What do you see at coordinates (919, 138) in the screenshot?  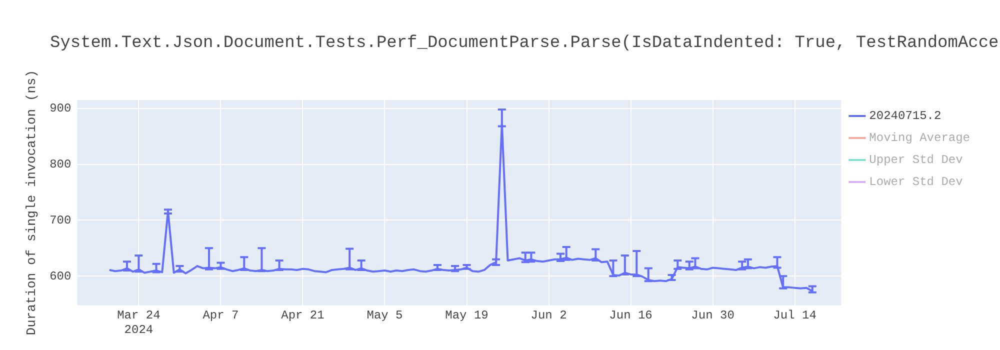 I see `legend-label: Moving Average` at bounding box center [919, 138].